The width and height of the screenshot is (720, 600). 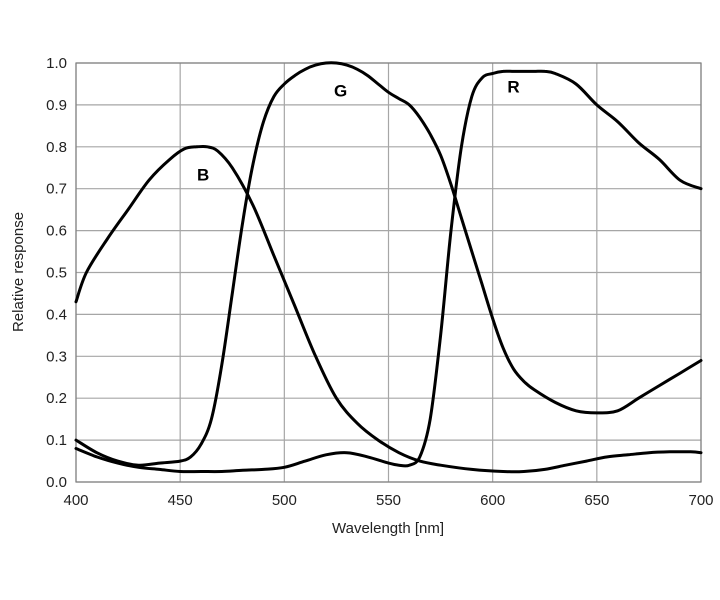 What do you see at coordinates (492, 500) in the screenshot?
I see `x-tick-label: 600` at bounding box center [492, 500].